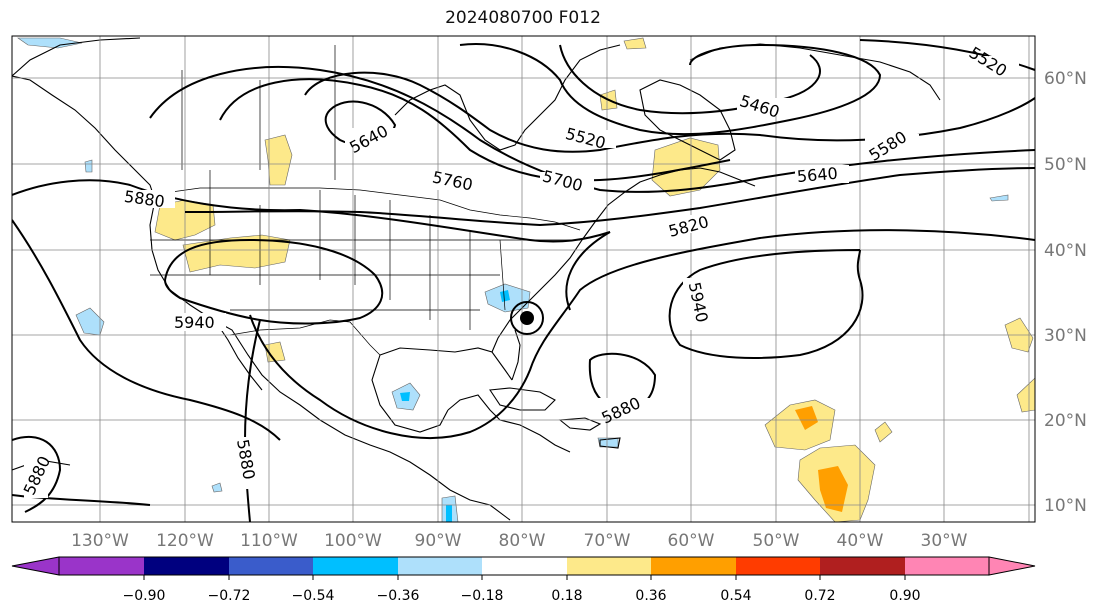 This screenshot has width=1105, height=615. What do you see at coordinates (1065, 79) in the screenshot?
I see `lat-label: 60°N` at bounding box center [1065, 79].